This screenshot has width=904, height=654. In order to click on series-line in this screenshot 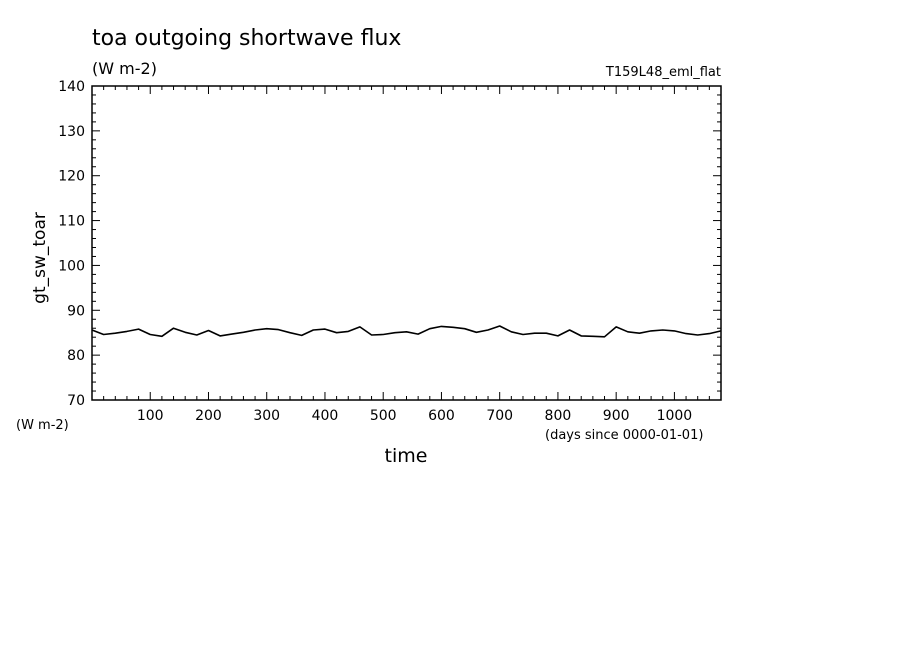, I will do `click(406, 331)`.